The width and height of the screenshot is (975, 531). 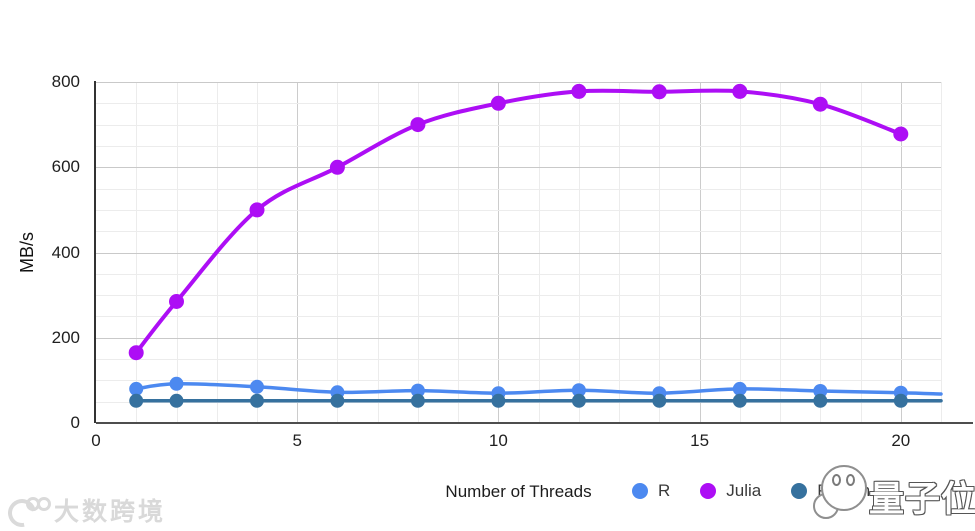 What do you see at coordinates (700, 440) in the screenshot?
I see `x-tick-label: 15` at bounding box center [700, 440].